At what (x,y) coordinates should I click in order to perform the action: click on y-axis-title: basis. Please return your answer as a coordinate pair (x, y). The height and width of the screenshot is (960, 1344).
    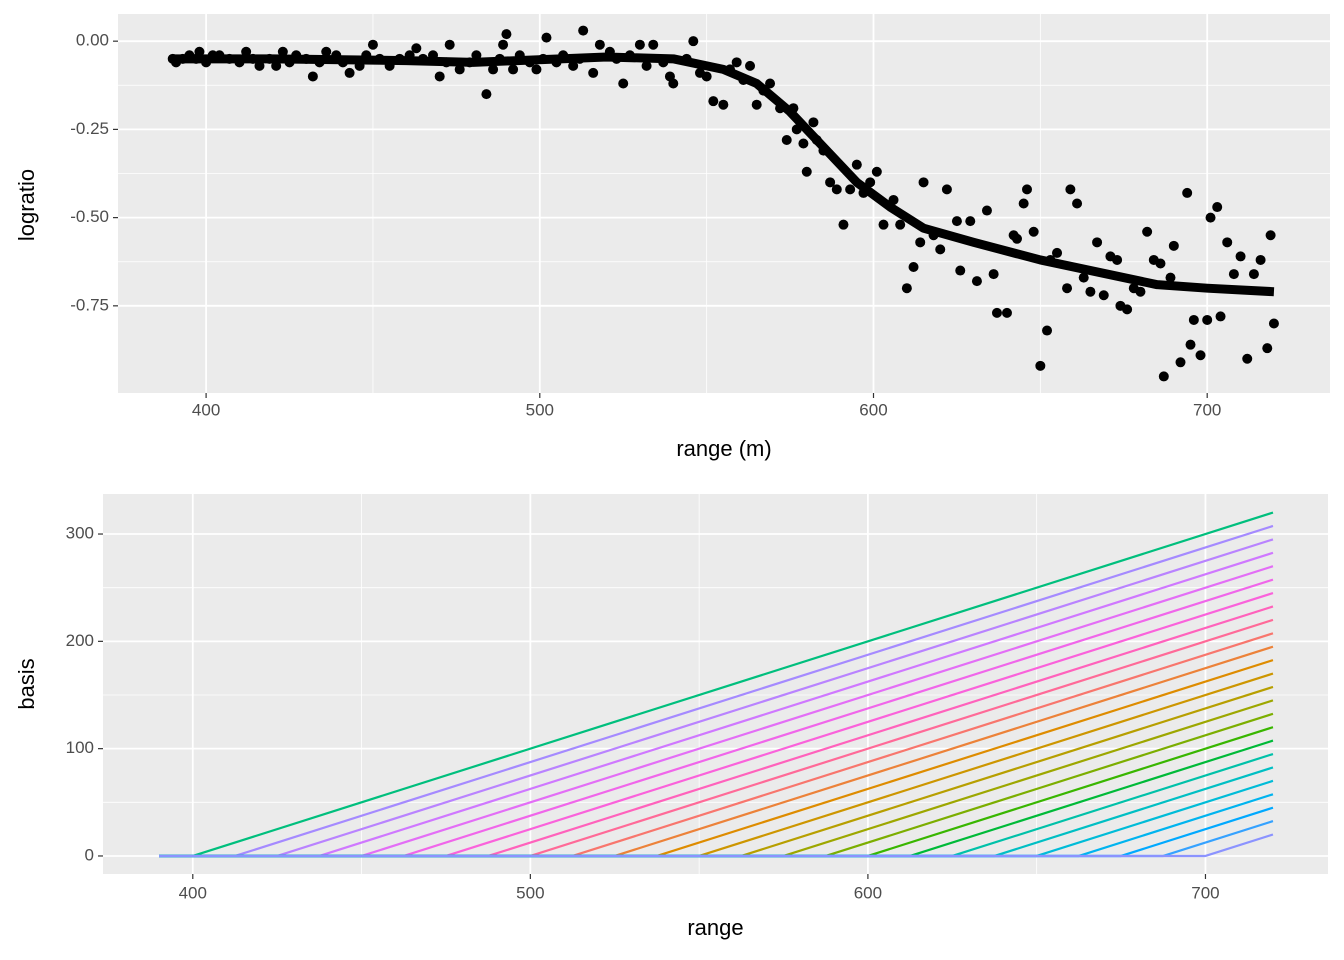
    Looking at the image, I should click on (26, 683).